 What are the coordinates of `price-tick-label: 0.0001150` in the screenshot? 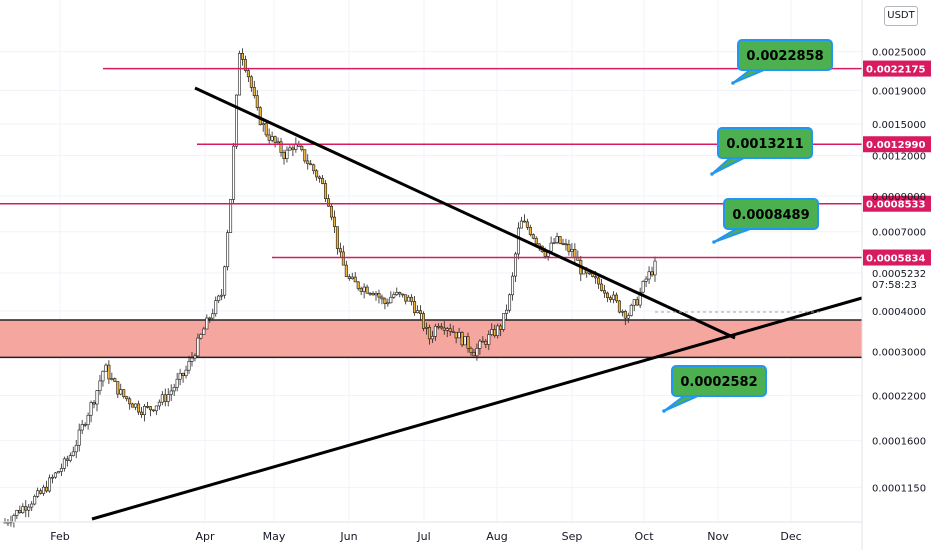 It's located at (899, 488).